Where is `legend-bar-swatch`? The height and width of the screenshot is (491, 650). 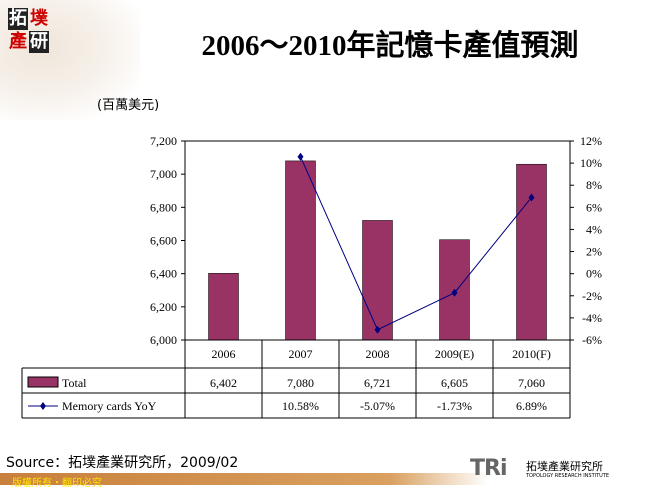
legend-bar-swatch is located at coordinates (43, 382).